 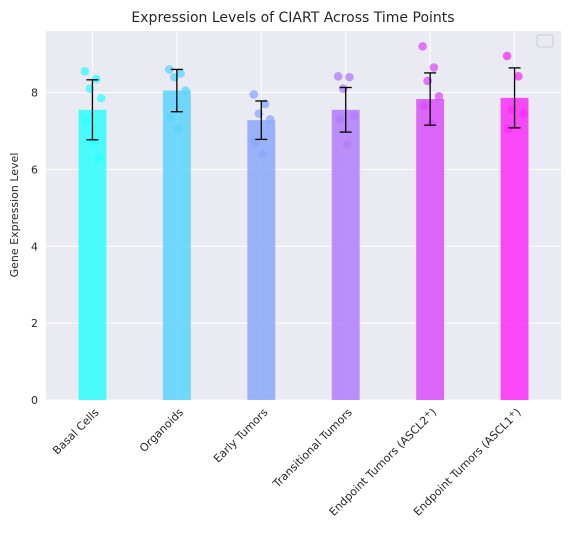 What do you see at coordinates (14, 215) in the screenshot?
I see `y-axis-label: Gene Expression Level` at bounding box center [14, 215].